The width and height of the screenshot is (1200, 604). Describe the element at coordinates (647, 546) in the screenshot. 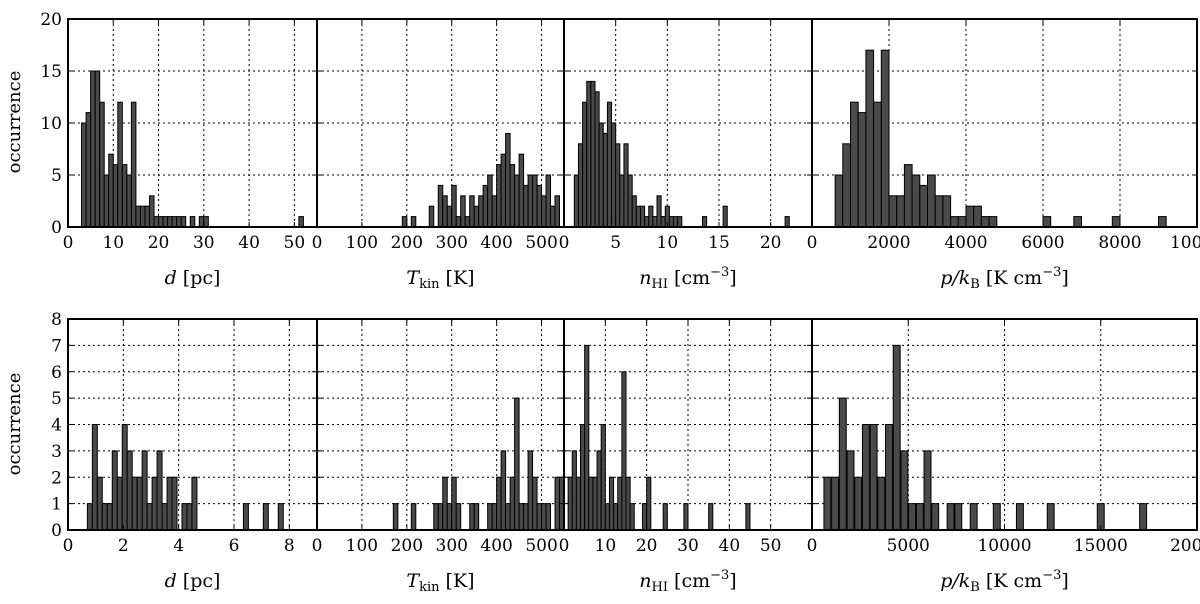

I see `panel-bottom-3-xtick-label: 20` at that location.